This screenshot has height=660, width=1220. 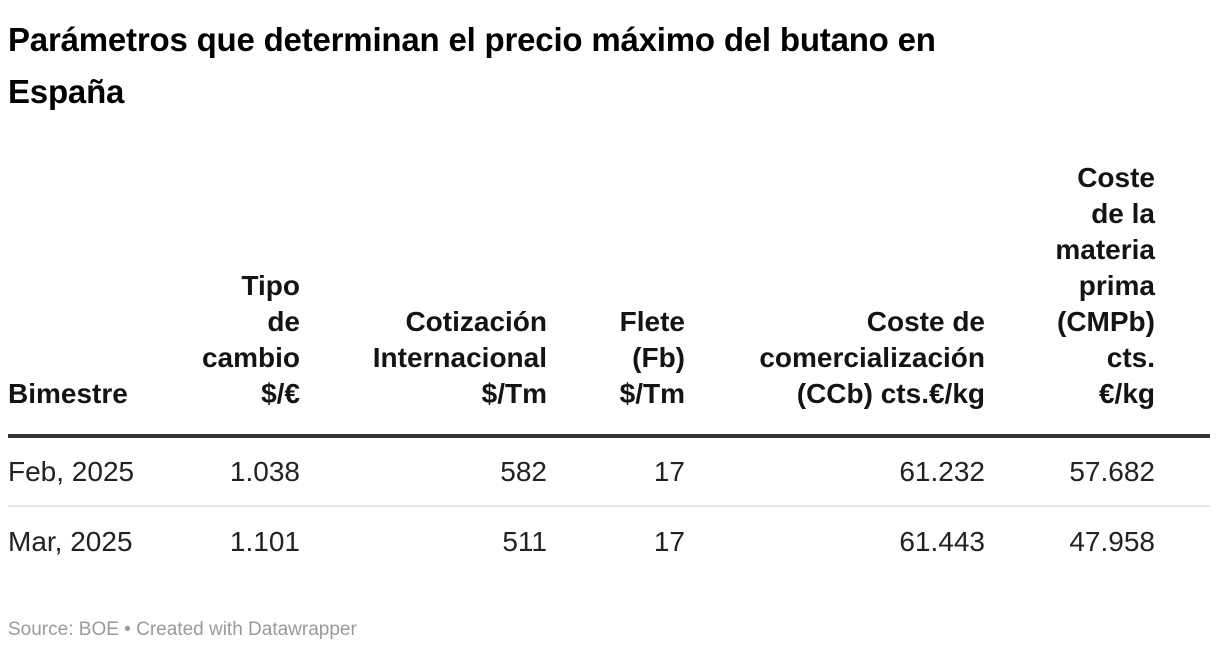 What do you see at coordinates (423, 299) in the screenshot?
I see `column-header-cotizacion-internacional: Cotización Internacional $/Tm` at bounding box center [423, 299].